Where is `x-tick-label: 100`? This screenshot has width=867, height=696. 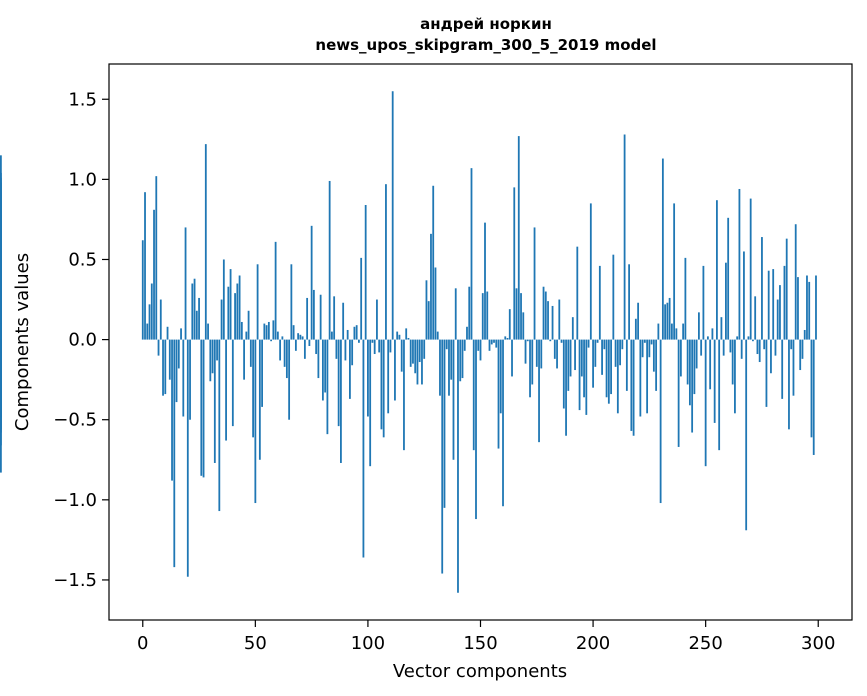
x-tick-label: 100 is located at coordinates (368, 643).